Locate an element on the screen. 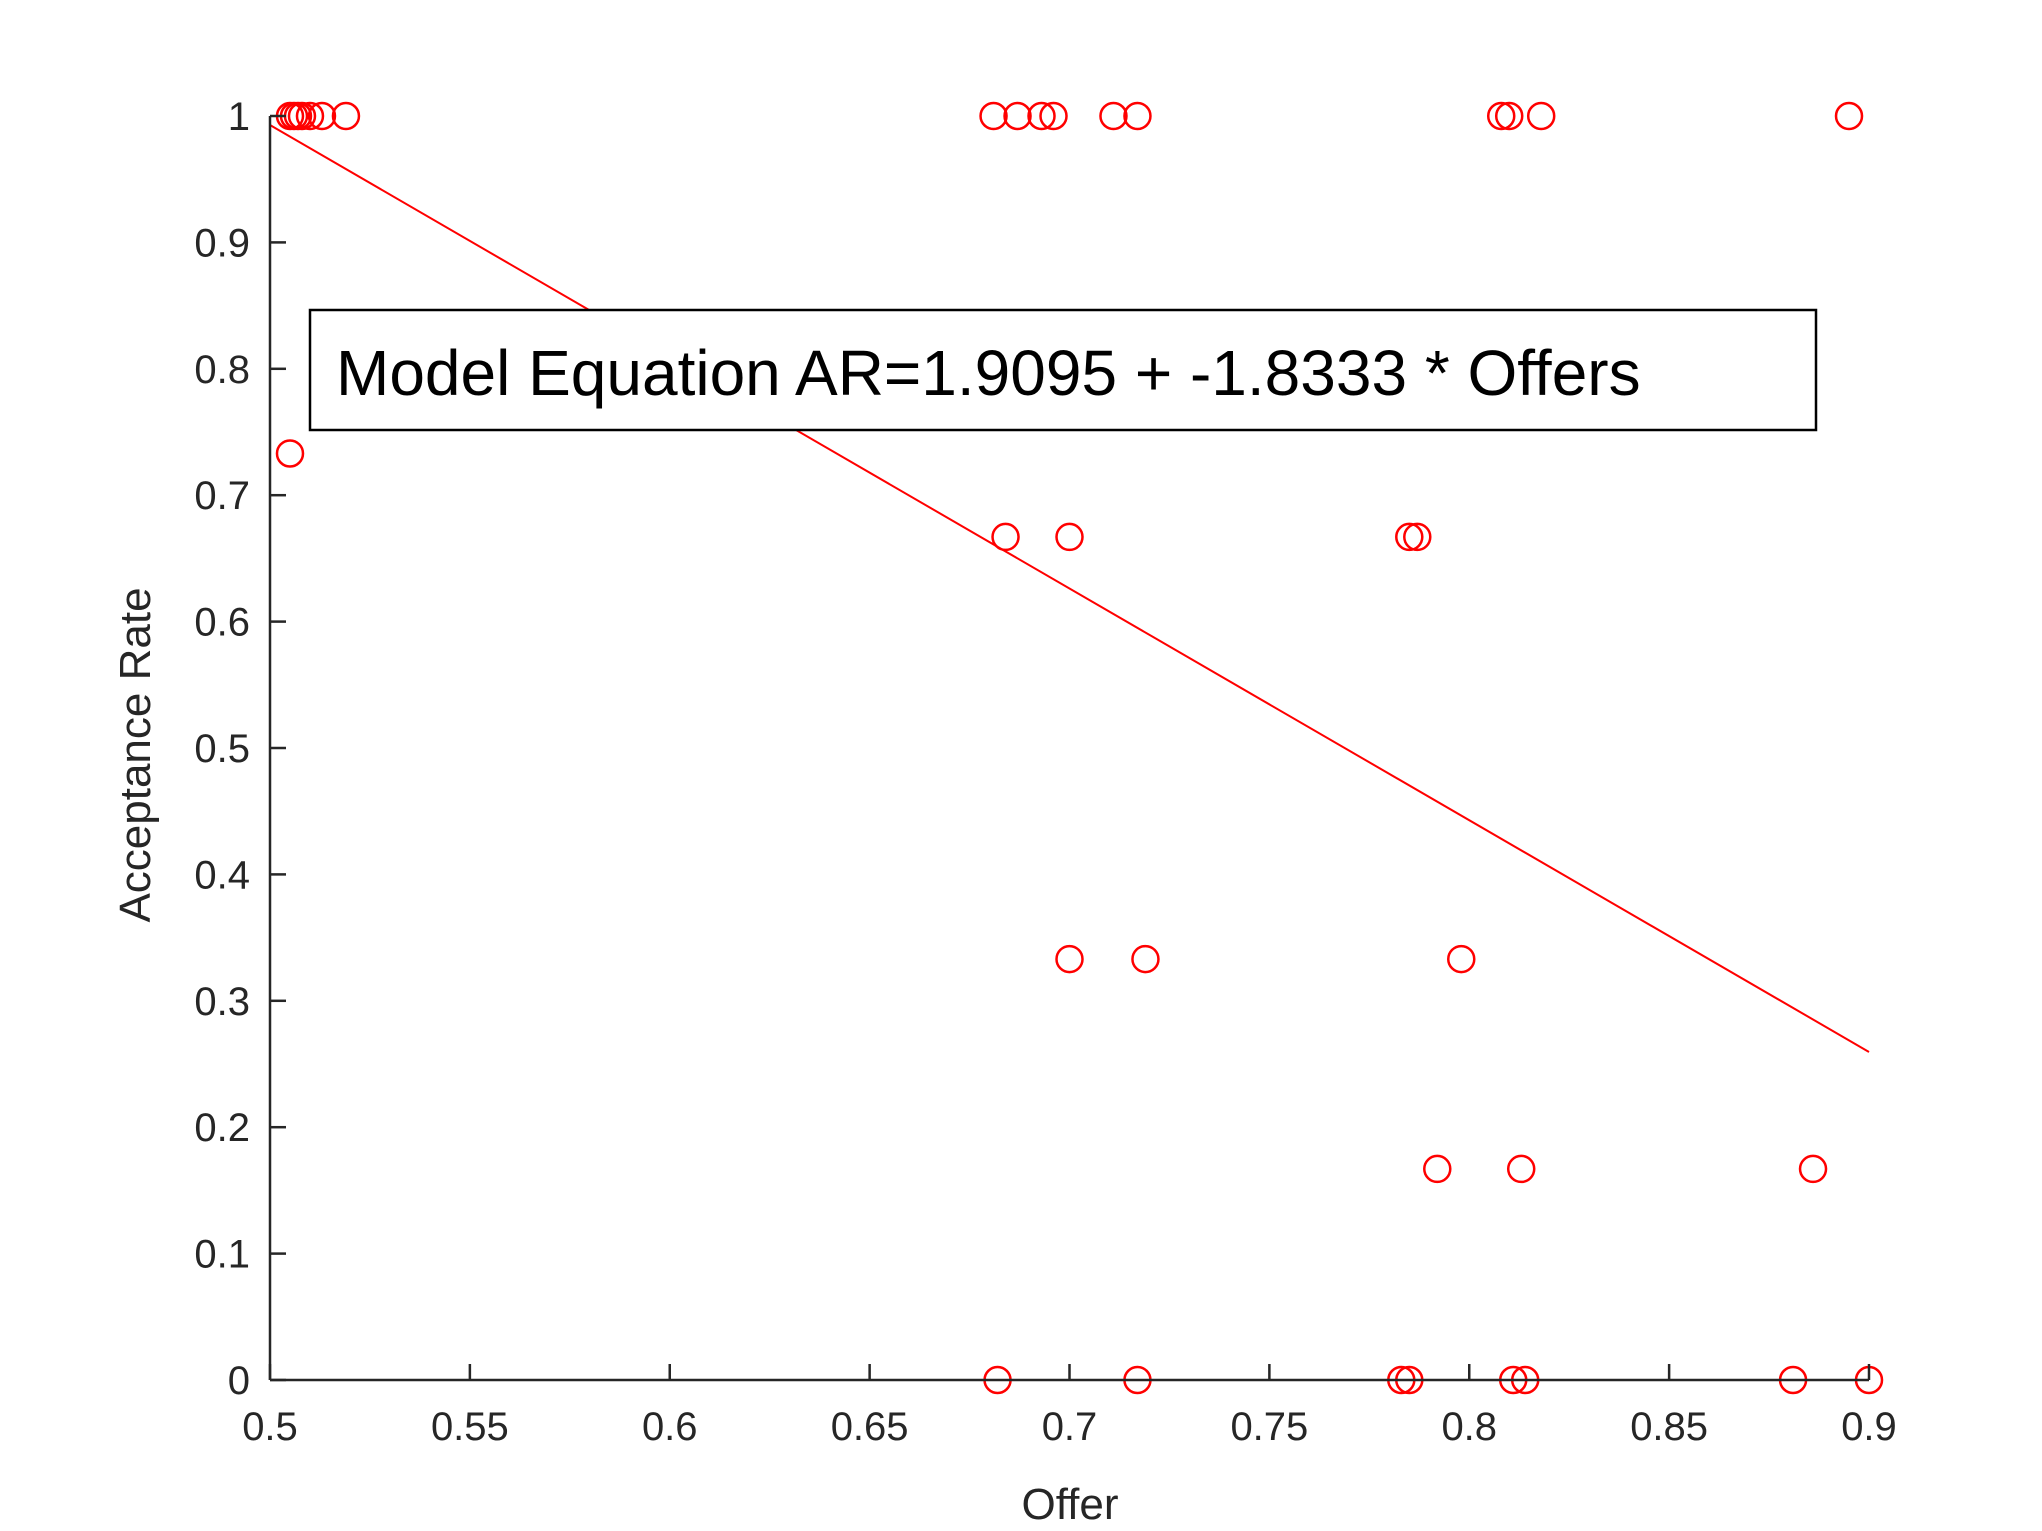 Image resolution: width=2042 pixels, height=1531 pixels. x-tick-label: 0.5 is located at coordinates (270, 1427).